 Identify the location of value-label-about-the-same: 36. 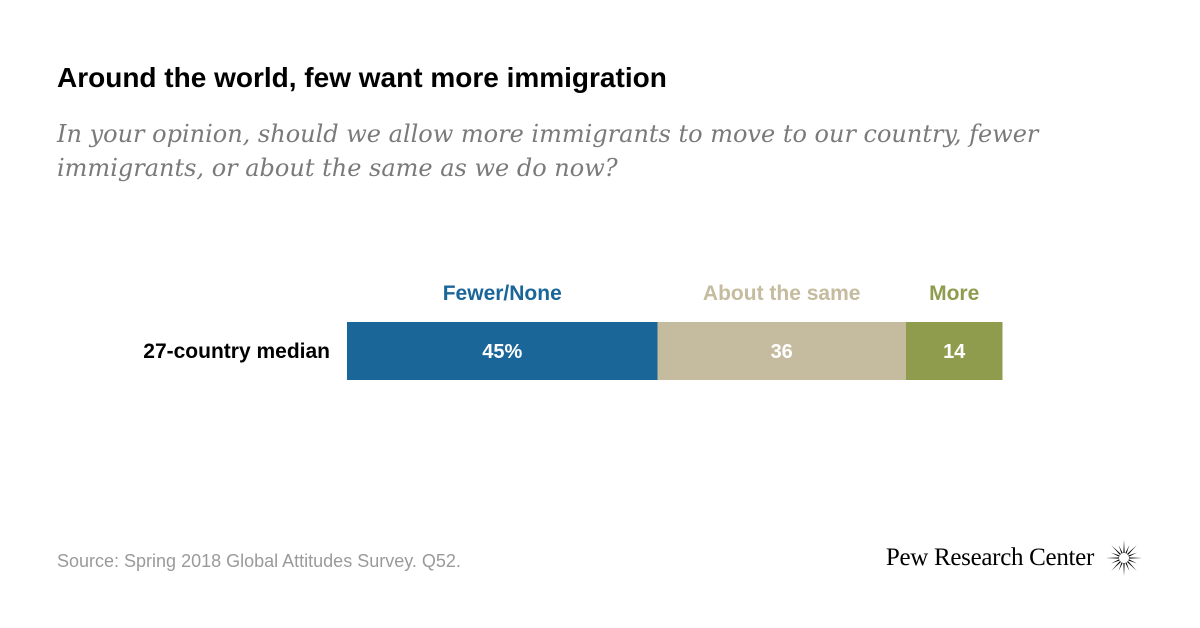
(782, 352).